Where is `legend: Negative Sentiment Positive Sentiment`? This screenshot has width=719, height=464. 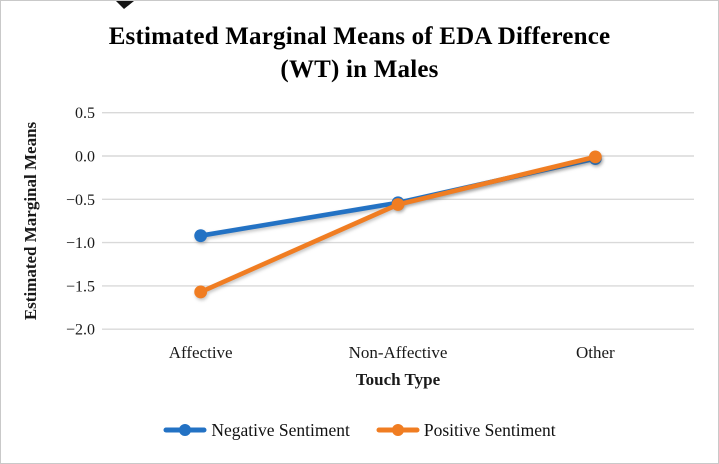 legend: Negative Sentiment Positive Sentiment is located at coordinates (359, 430).